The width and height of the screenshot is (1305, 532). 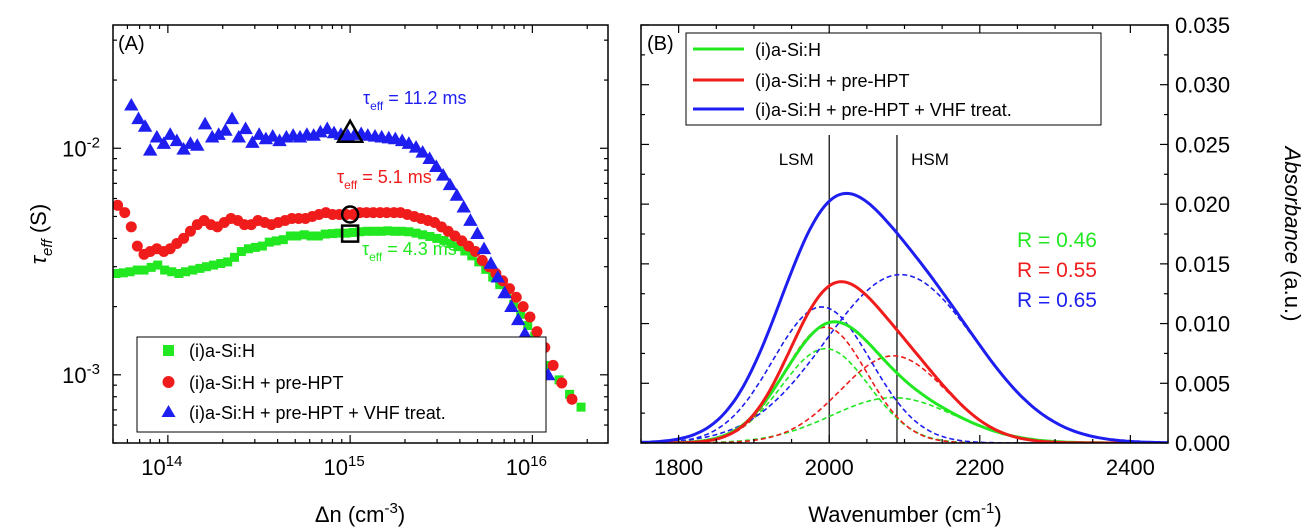 What do you see at coordinates (1202, 144) in the screenshot?
I see `y-tick-label: 0.025` at bounding box center [1202, 144].